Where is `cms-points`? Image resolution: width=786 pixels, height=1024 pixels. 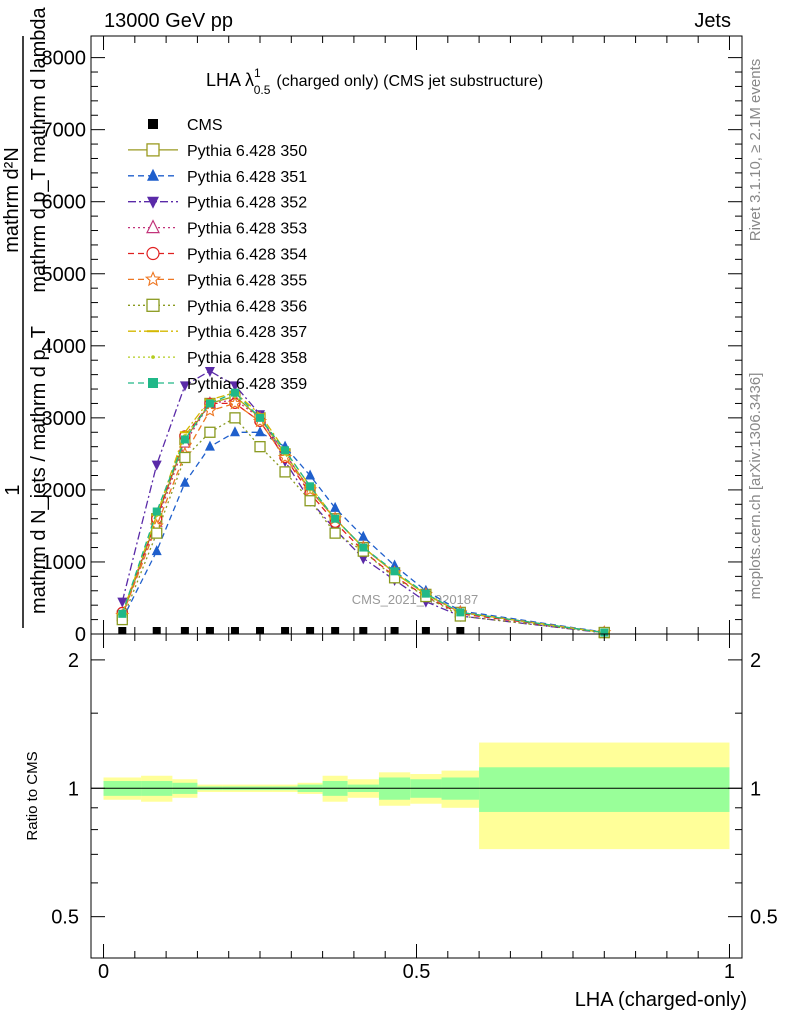 cms-points is located at coordinates (291, 630).